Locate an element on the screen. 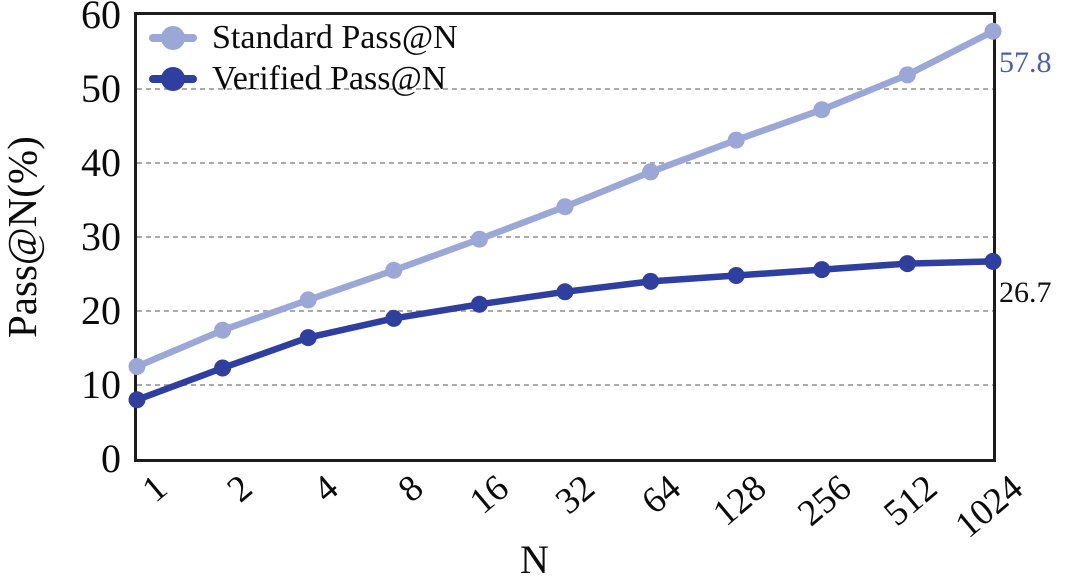  end-value-label-0: 57.8 is located at coordinates (1025, 63).